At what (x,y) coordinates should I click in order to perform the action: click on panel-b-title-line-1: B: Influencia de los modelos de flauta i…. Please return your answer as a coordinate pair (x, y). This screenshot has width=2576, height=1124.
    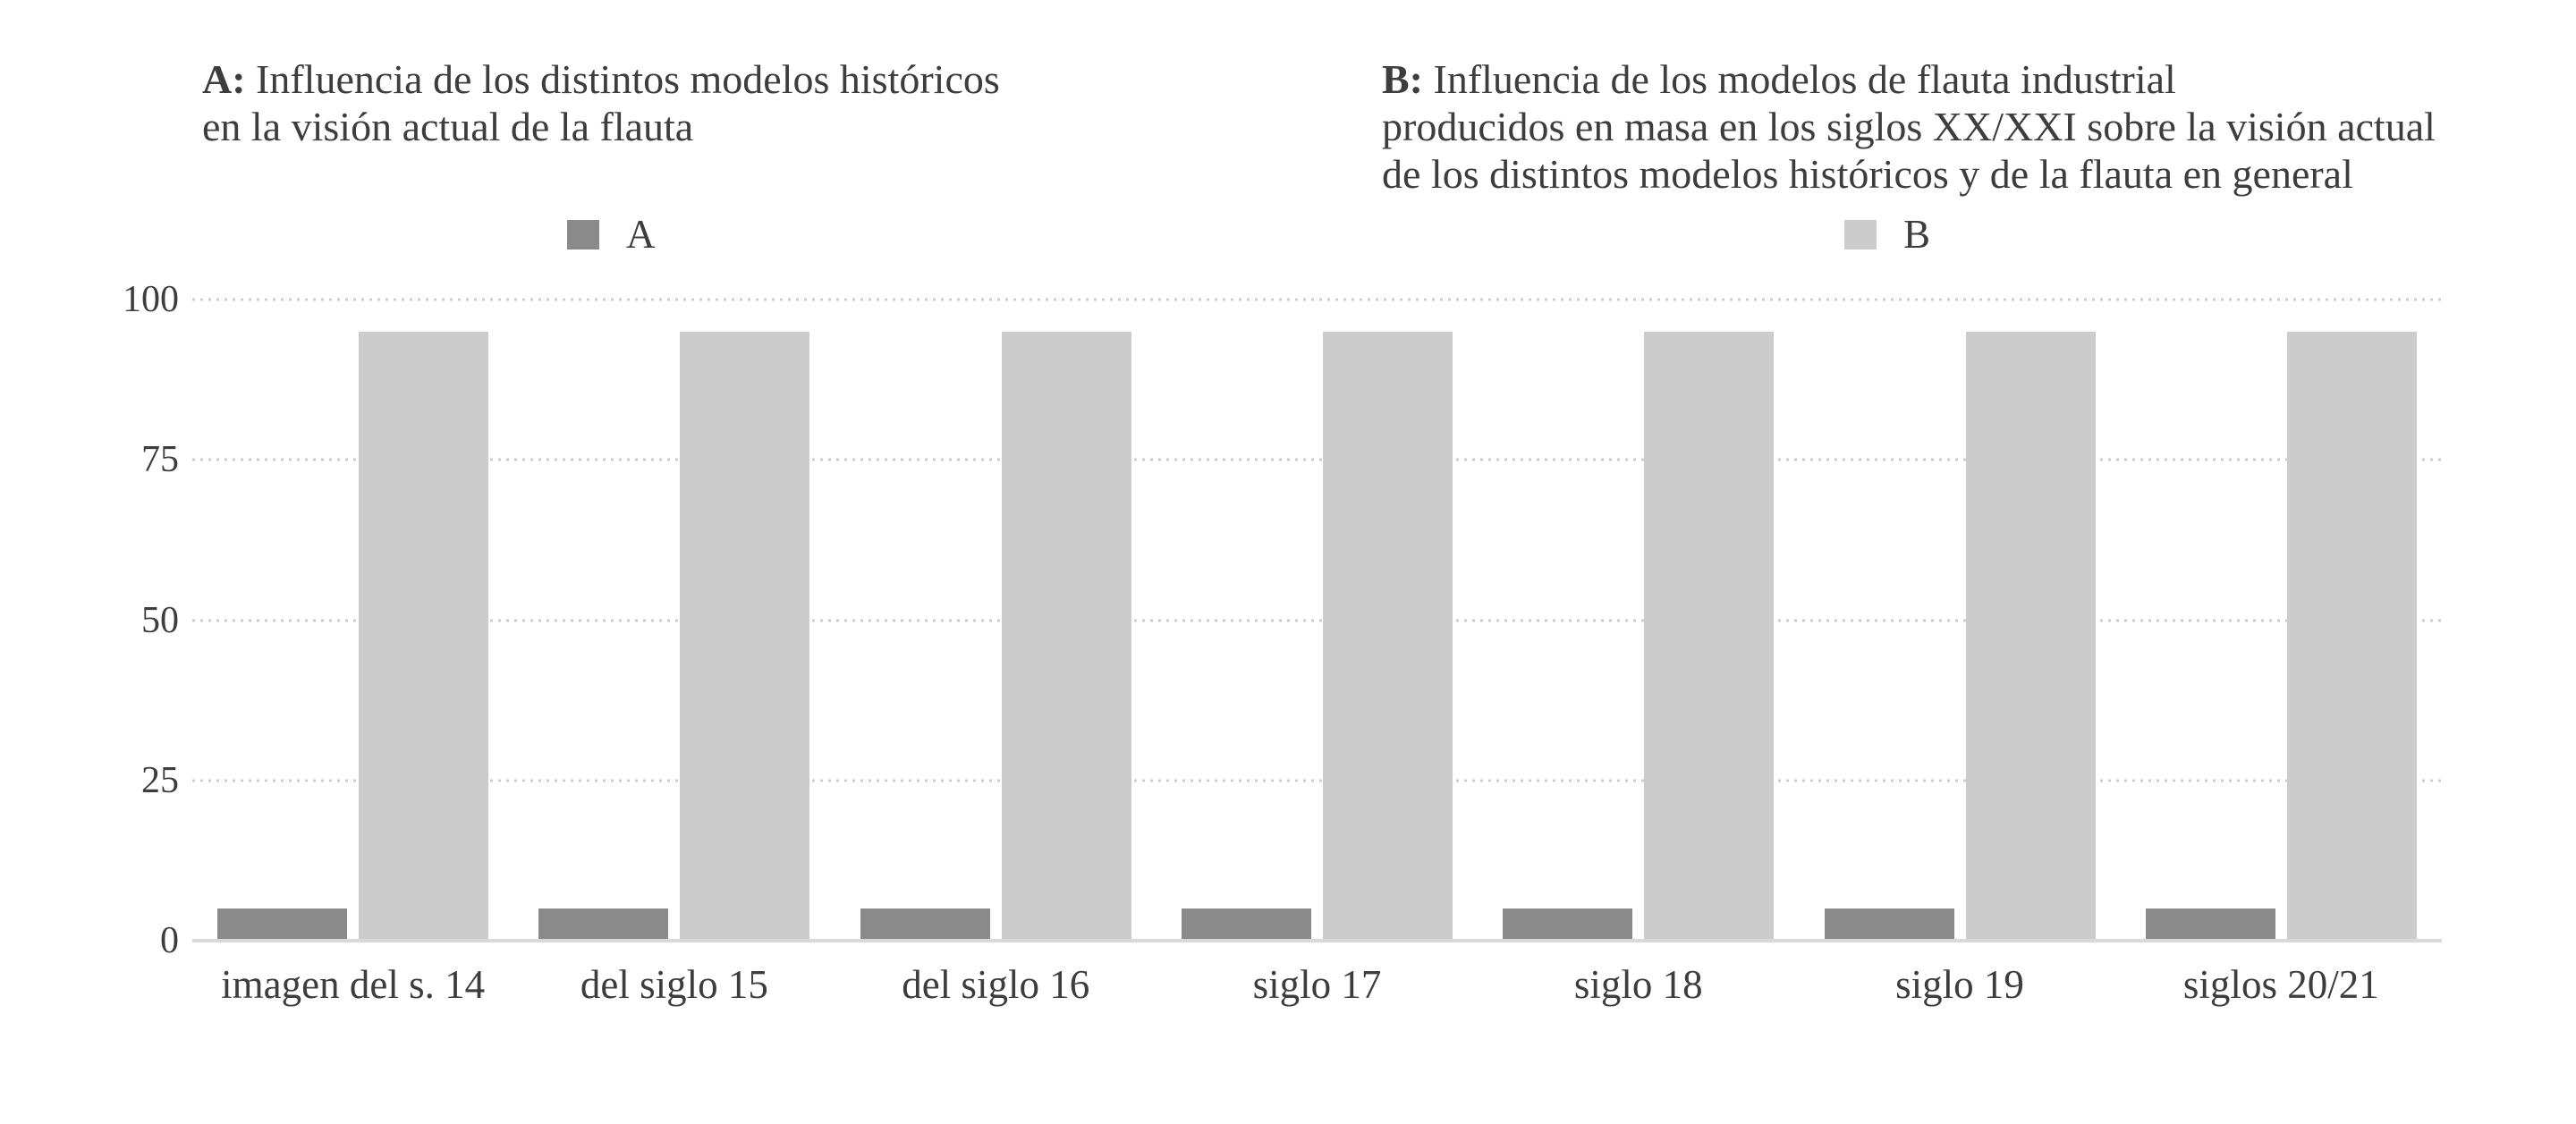
    Looking at the image, I should click on (1963, 79).